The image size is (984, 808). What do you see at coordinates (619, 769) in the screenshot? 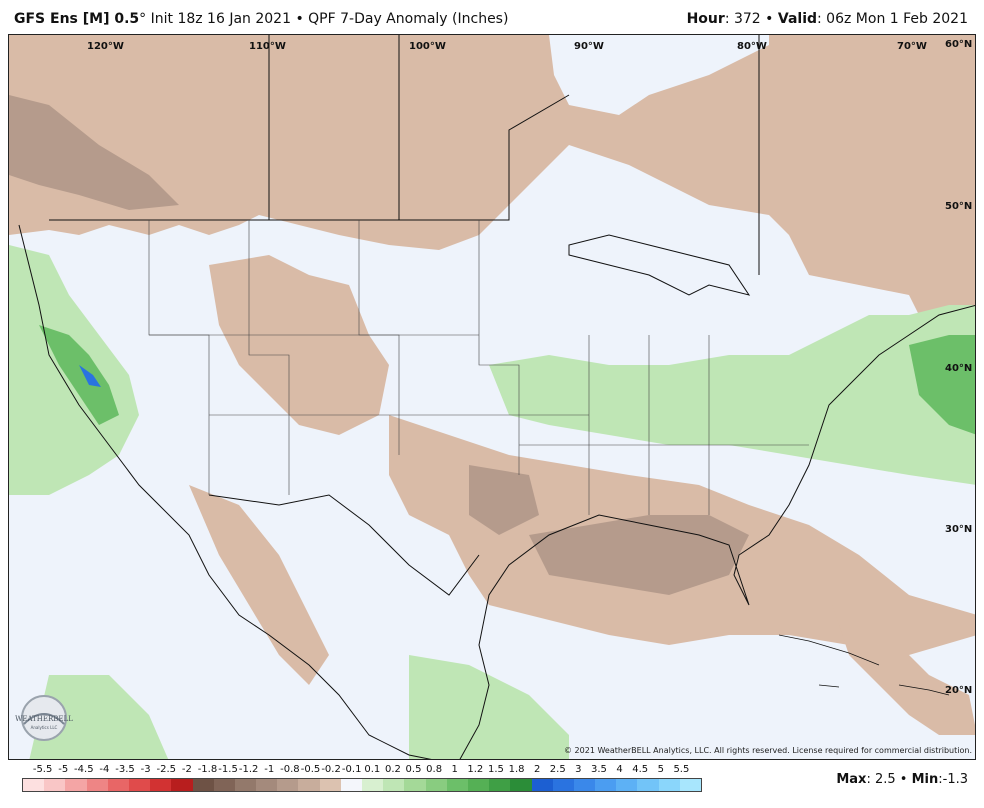
I see `legend-tick-label: 4` at bounding box center [619, 769].